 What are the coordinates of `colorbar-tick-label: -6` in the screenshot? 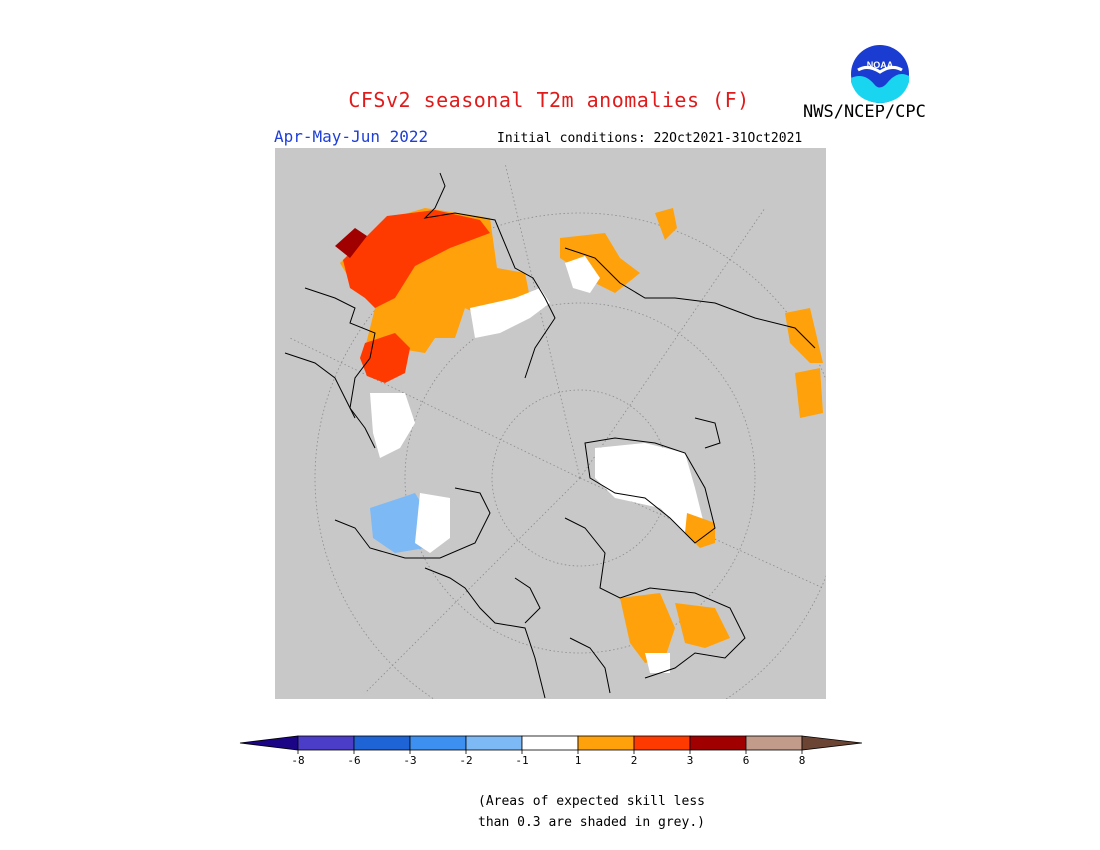 It's located at (353, 760).